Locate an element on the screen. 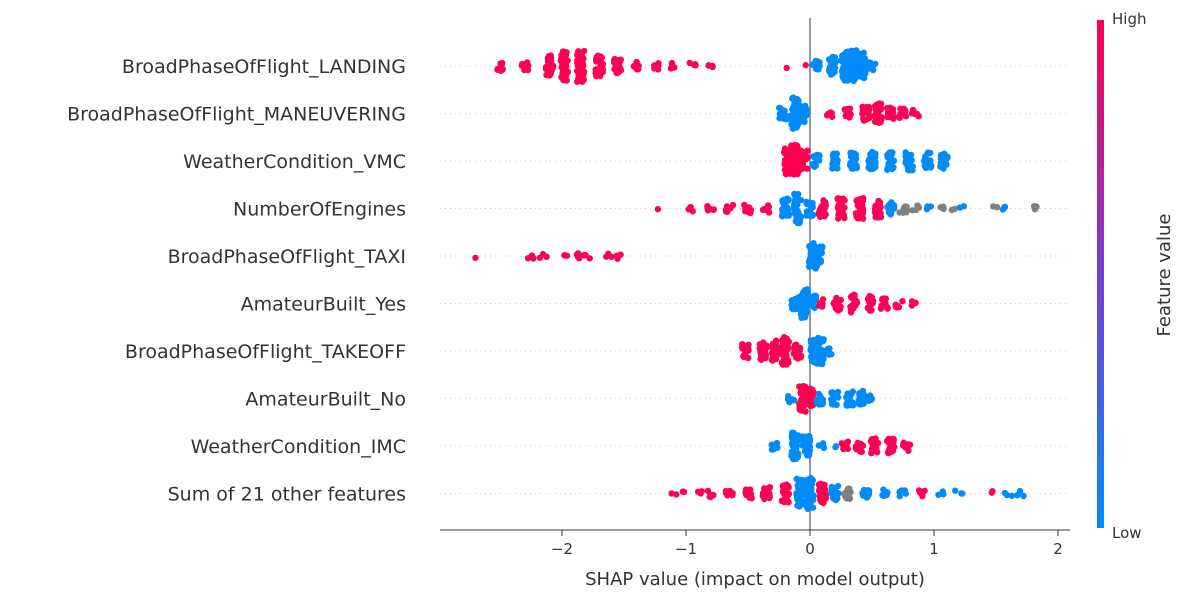 The height and width of the screenshot is (603, 1202). x-tick-label-3: 1 is located at coordinates (934, 549).